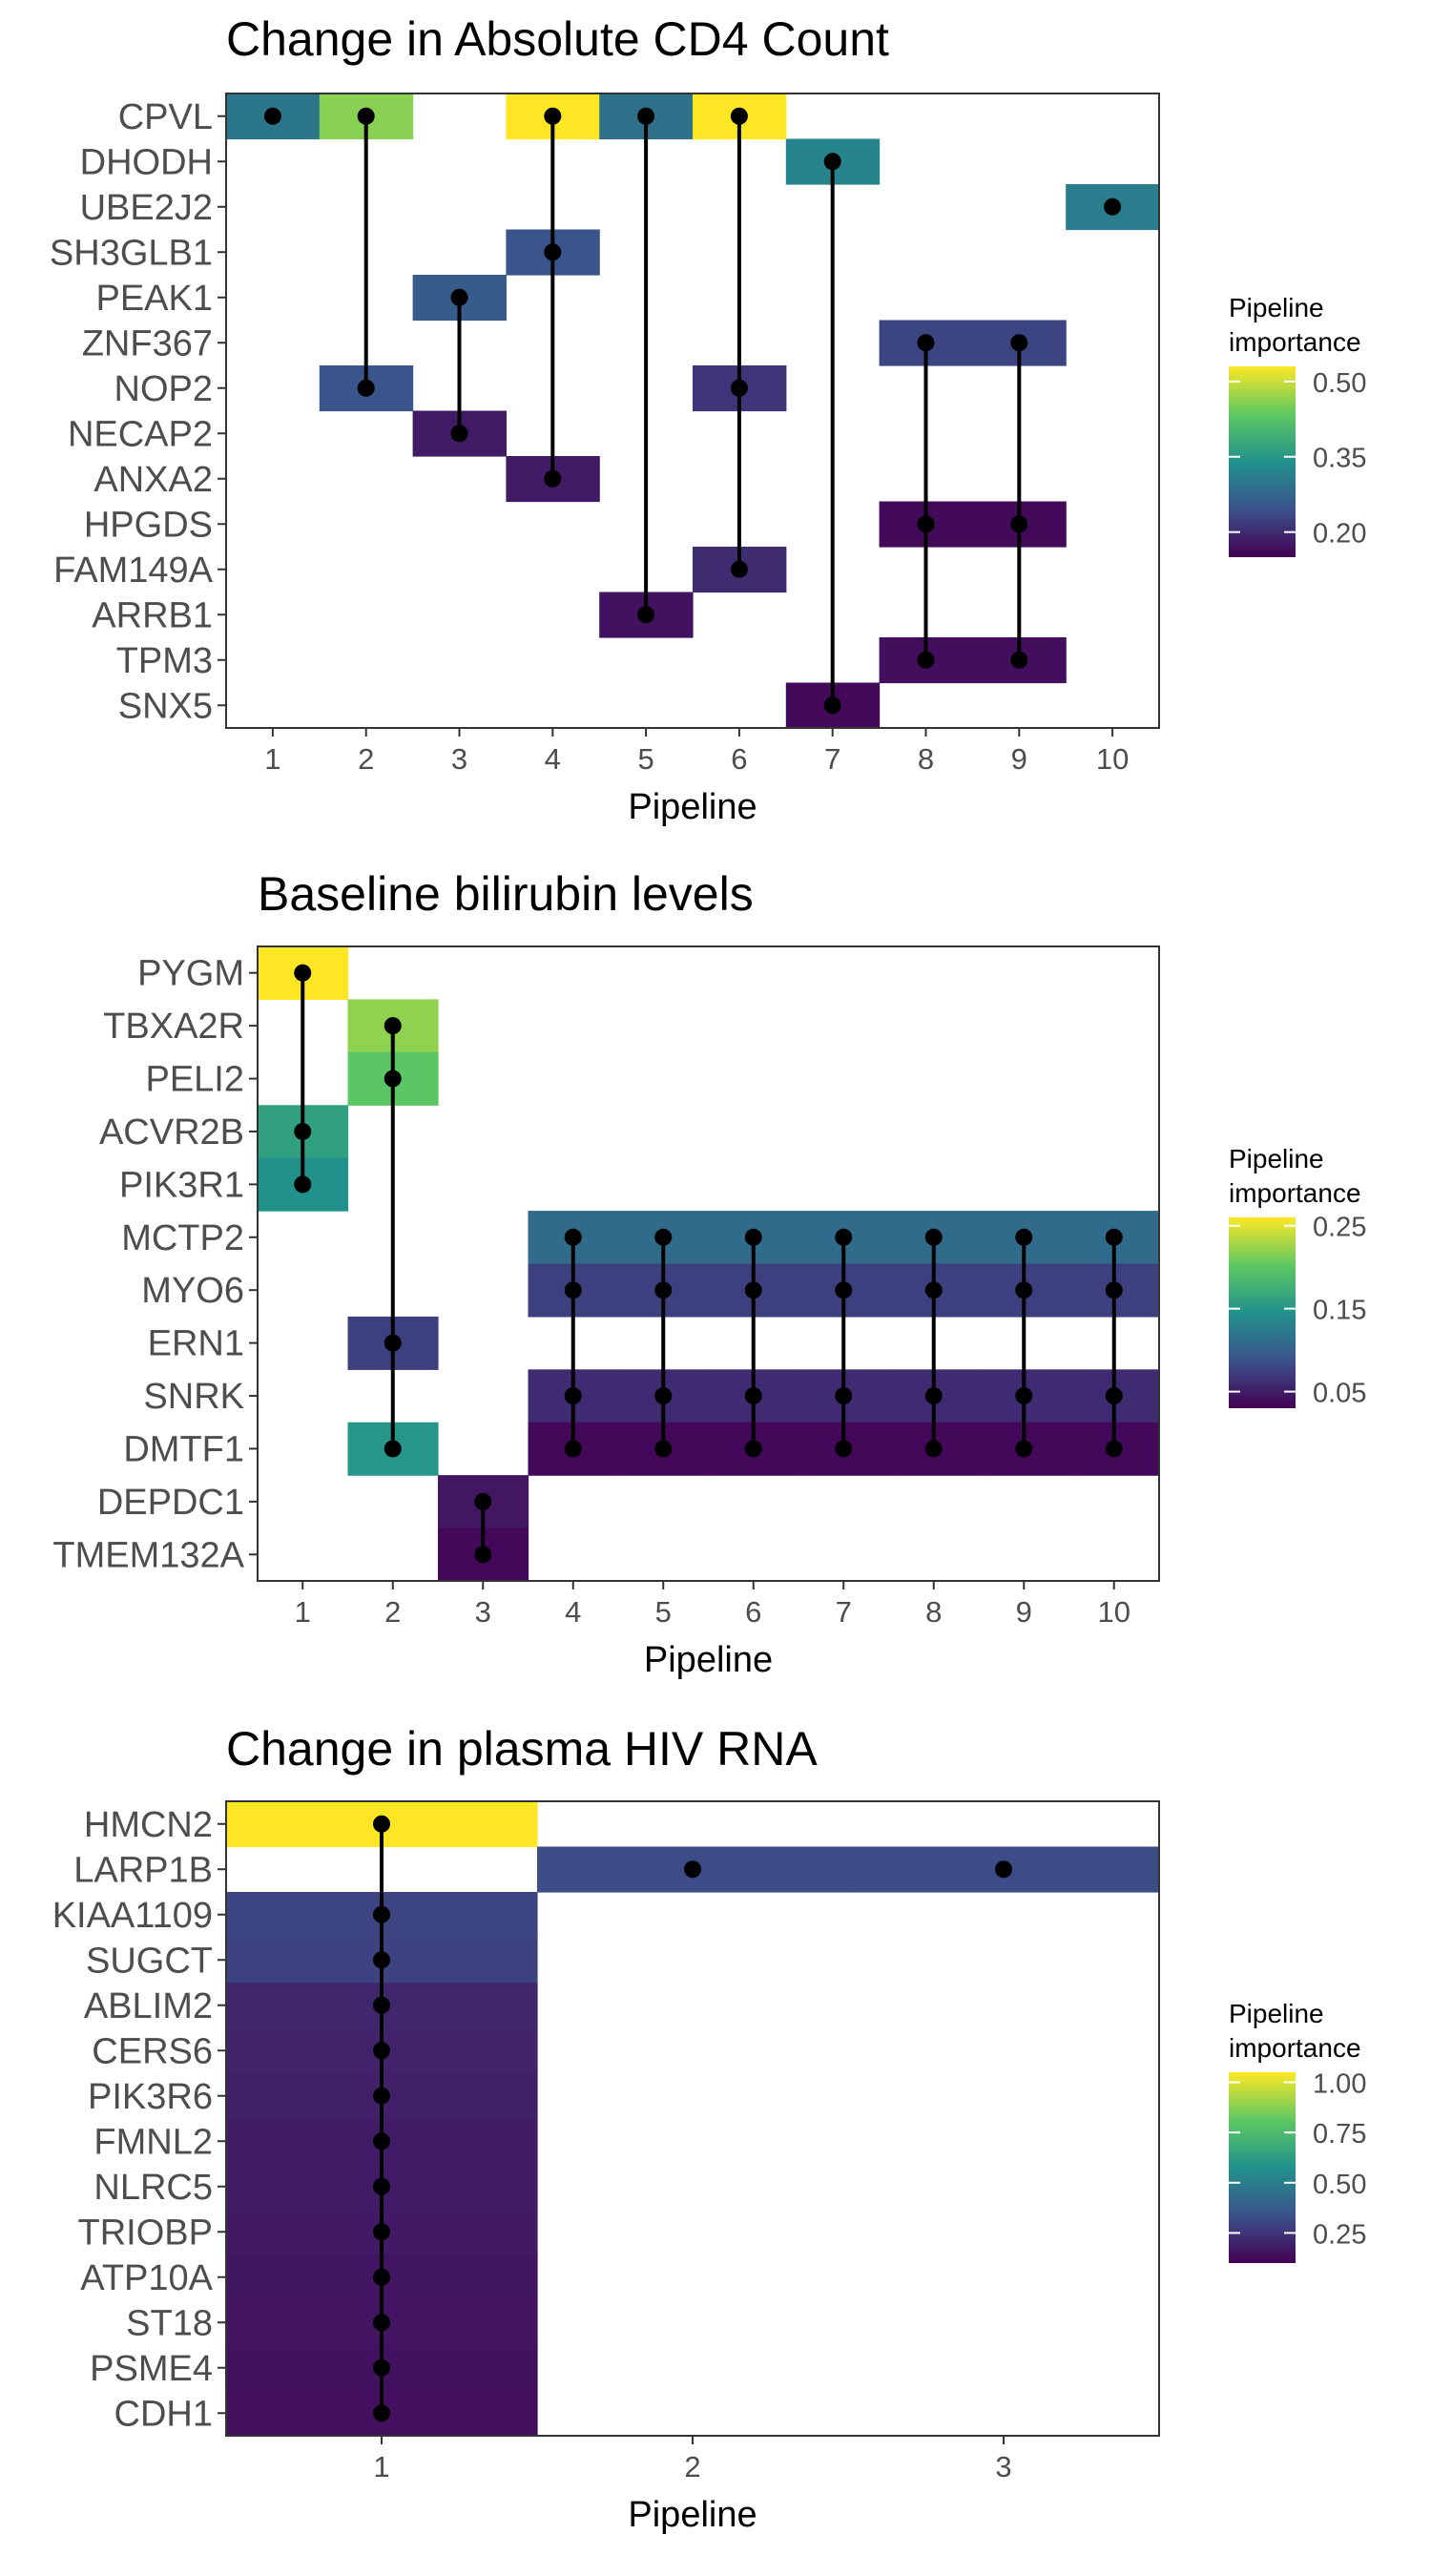 The image size is (1431, 2576). I want to click on legend-tick-label: 0.75, so click(1340, 2134).